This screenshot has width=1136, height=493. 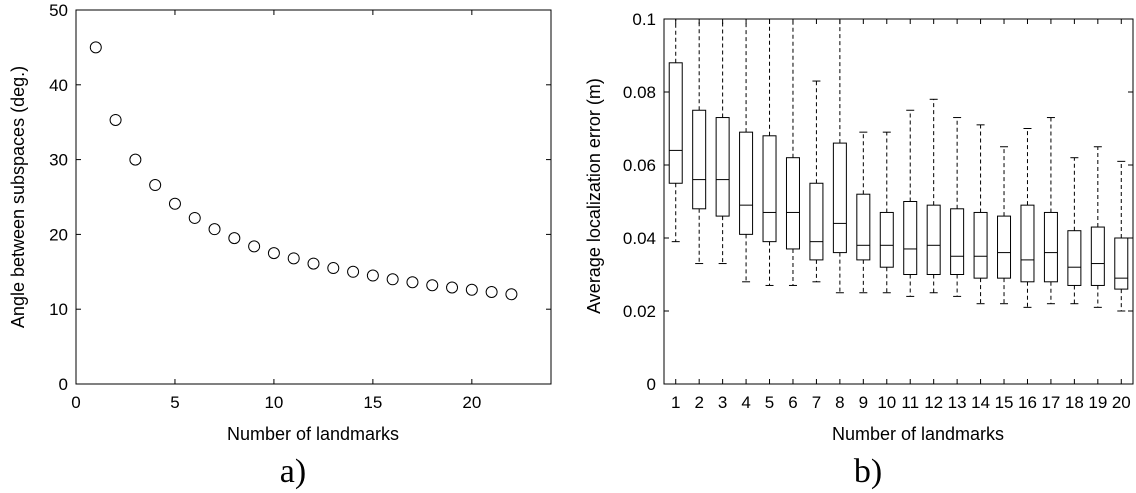 I want to click on panel-b-x-tick-label: 5, so click(x=769, y=402).